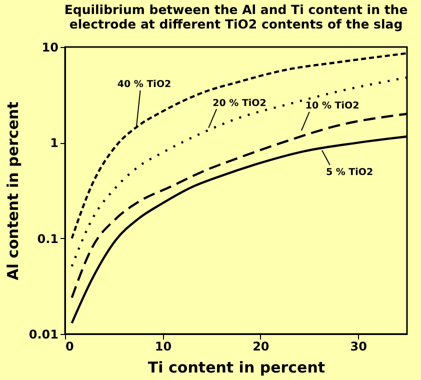  What do you see at coordinates (350, 172) in the screenshot?
I see `annotation: 5 % TiO2` at bounding box center [350, 172].